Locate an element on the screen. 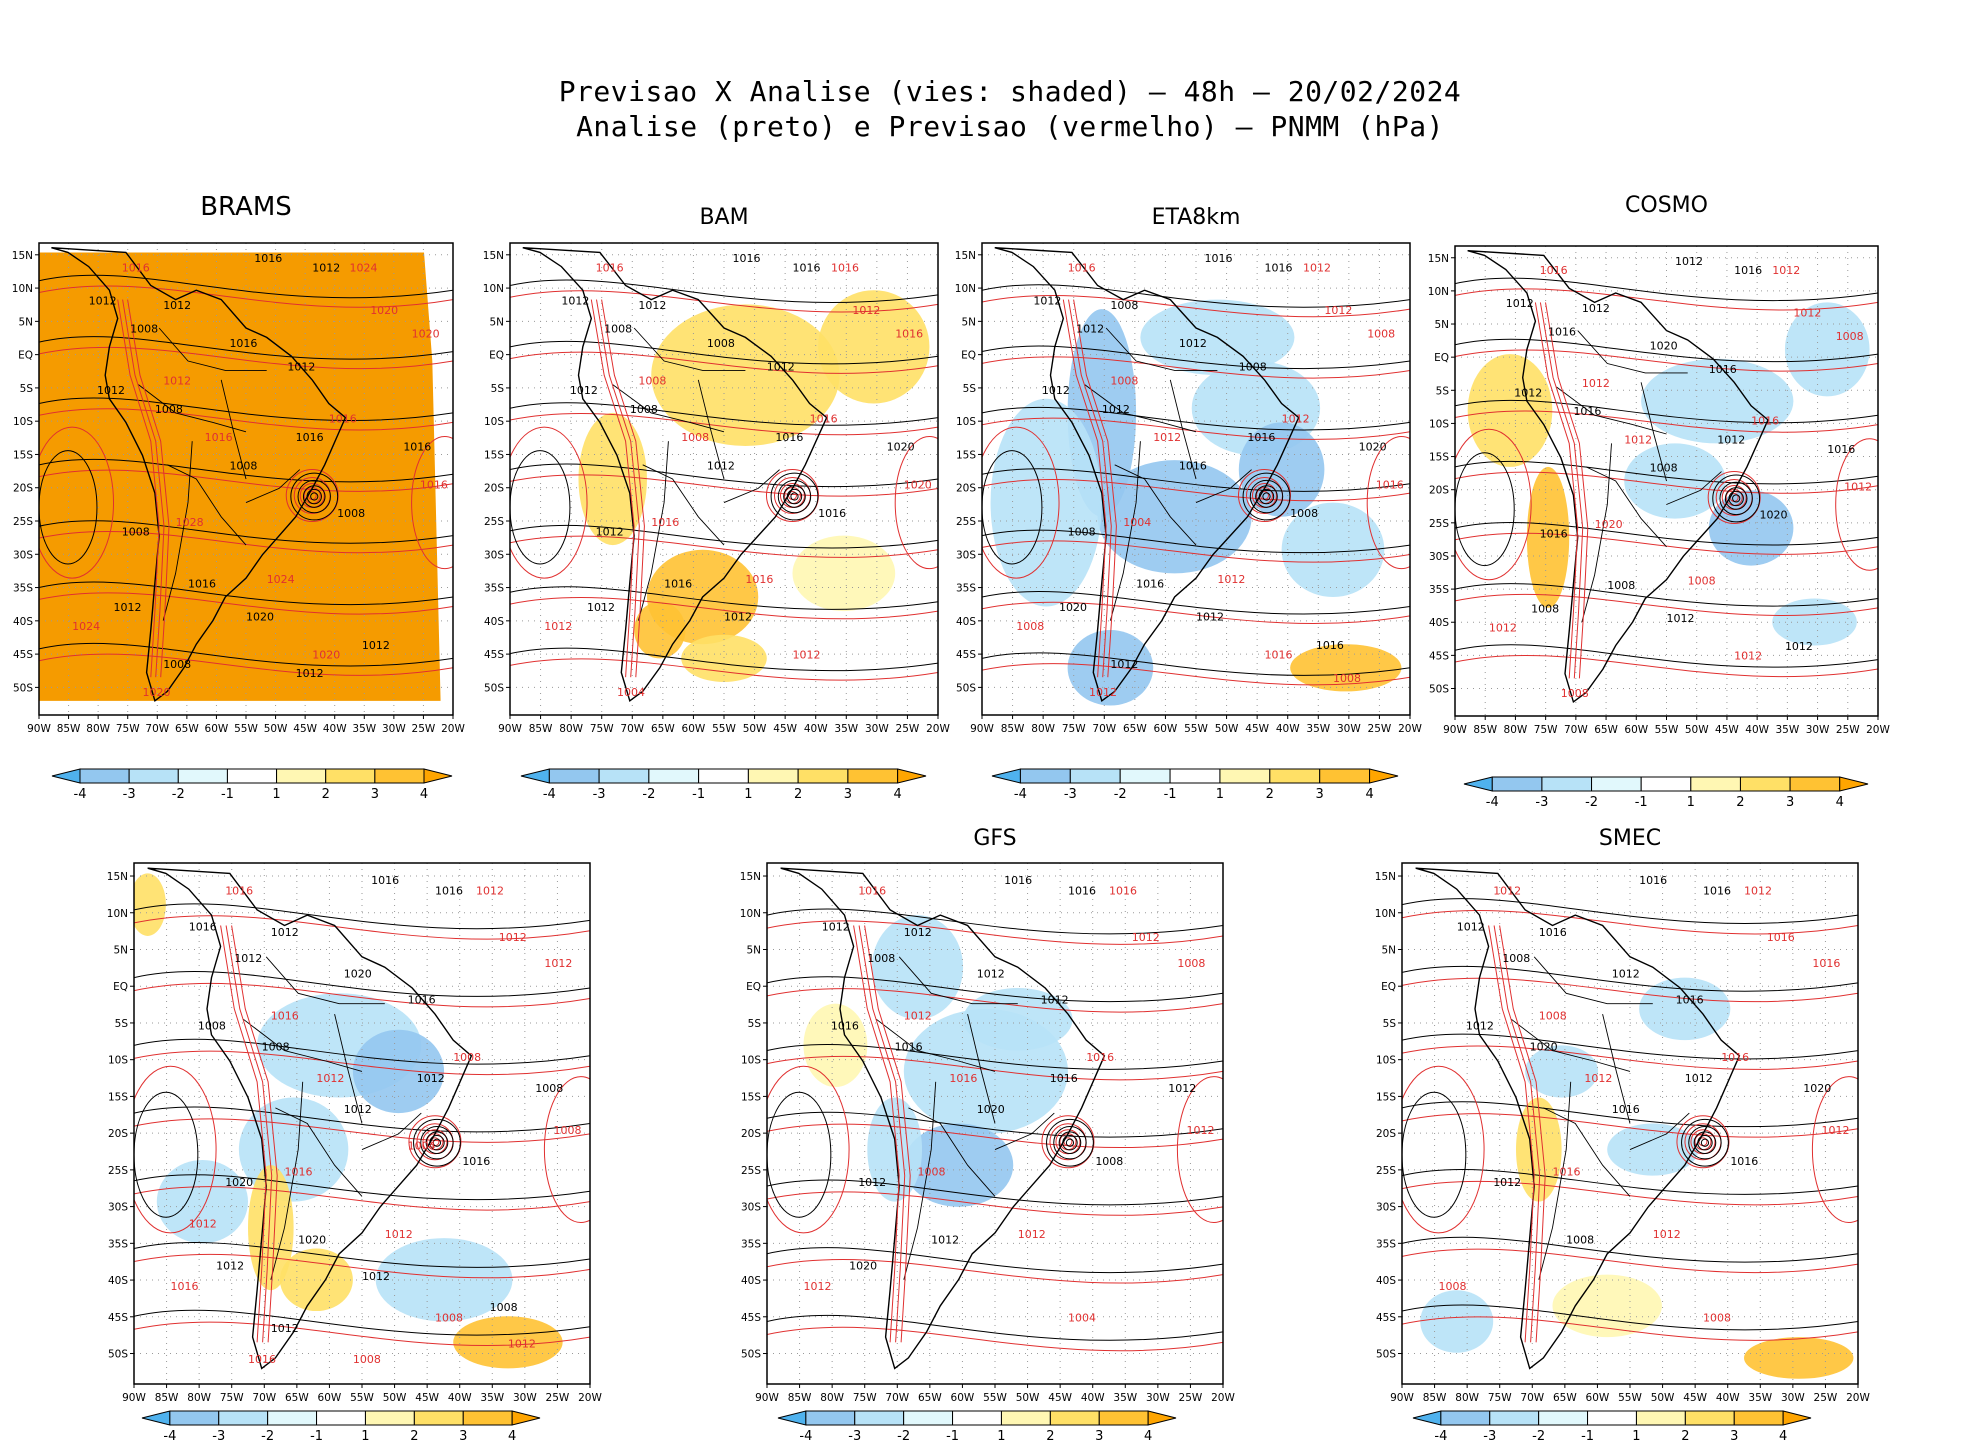 This screenshot has height=1449, width=1964. colorbar-tick-label: -2 is located at coordinates (903, 1436).